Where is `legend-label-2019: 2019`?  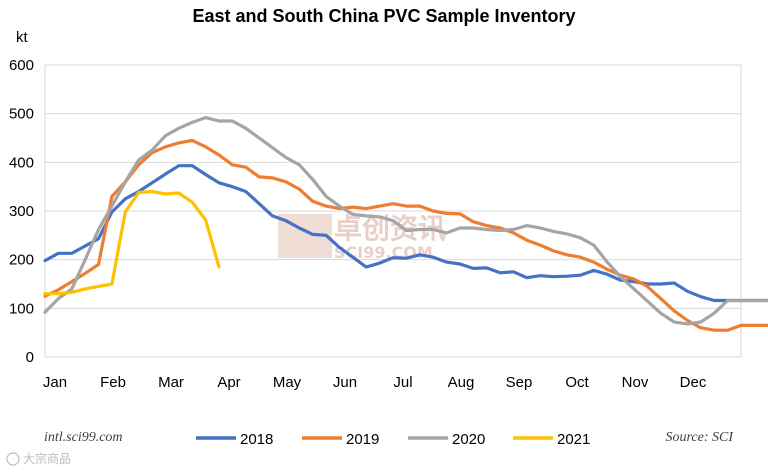 legend-label-2019: 2019 is located at coordinates (362, 439).